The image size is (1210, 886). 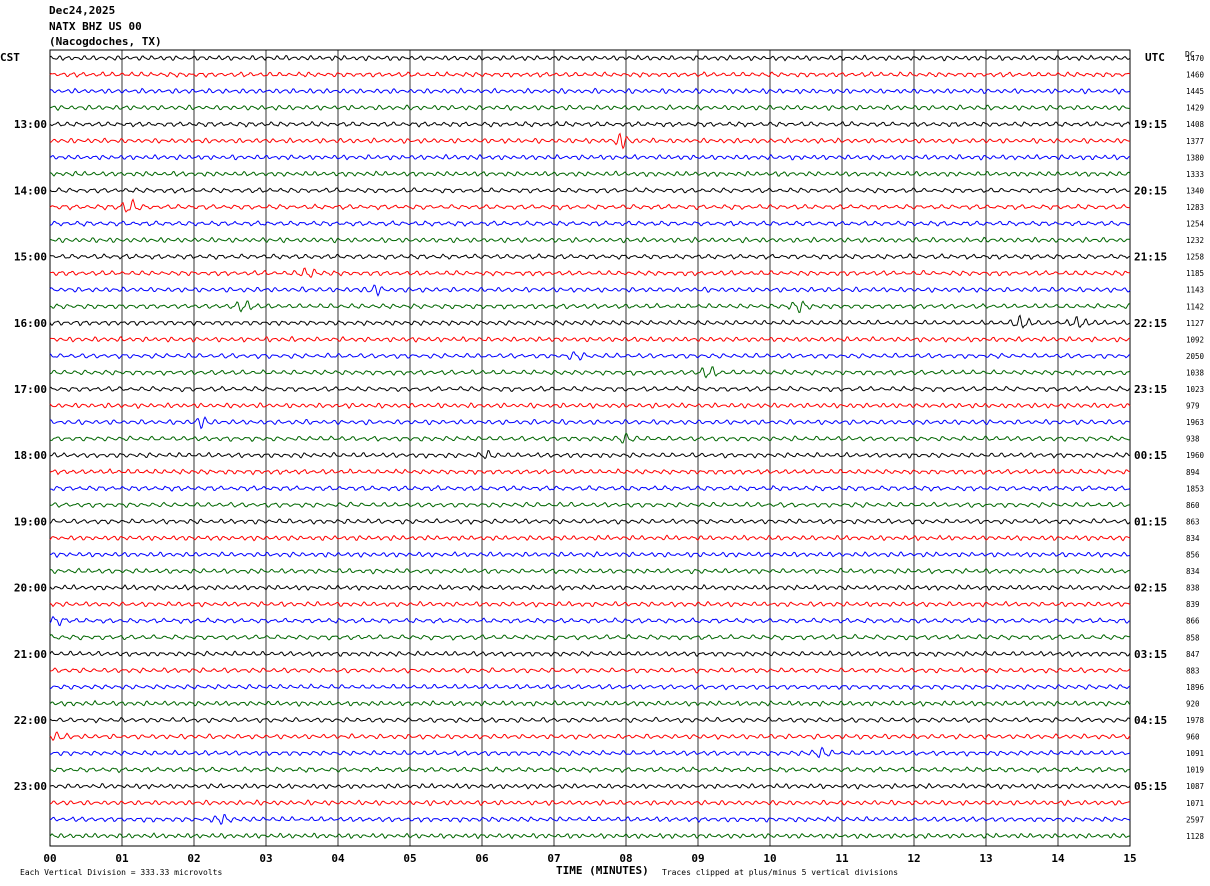 I want to click on station-location: (Nacogdoches, TX), so click(x=105, y=41).